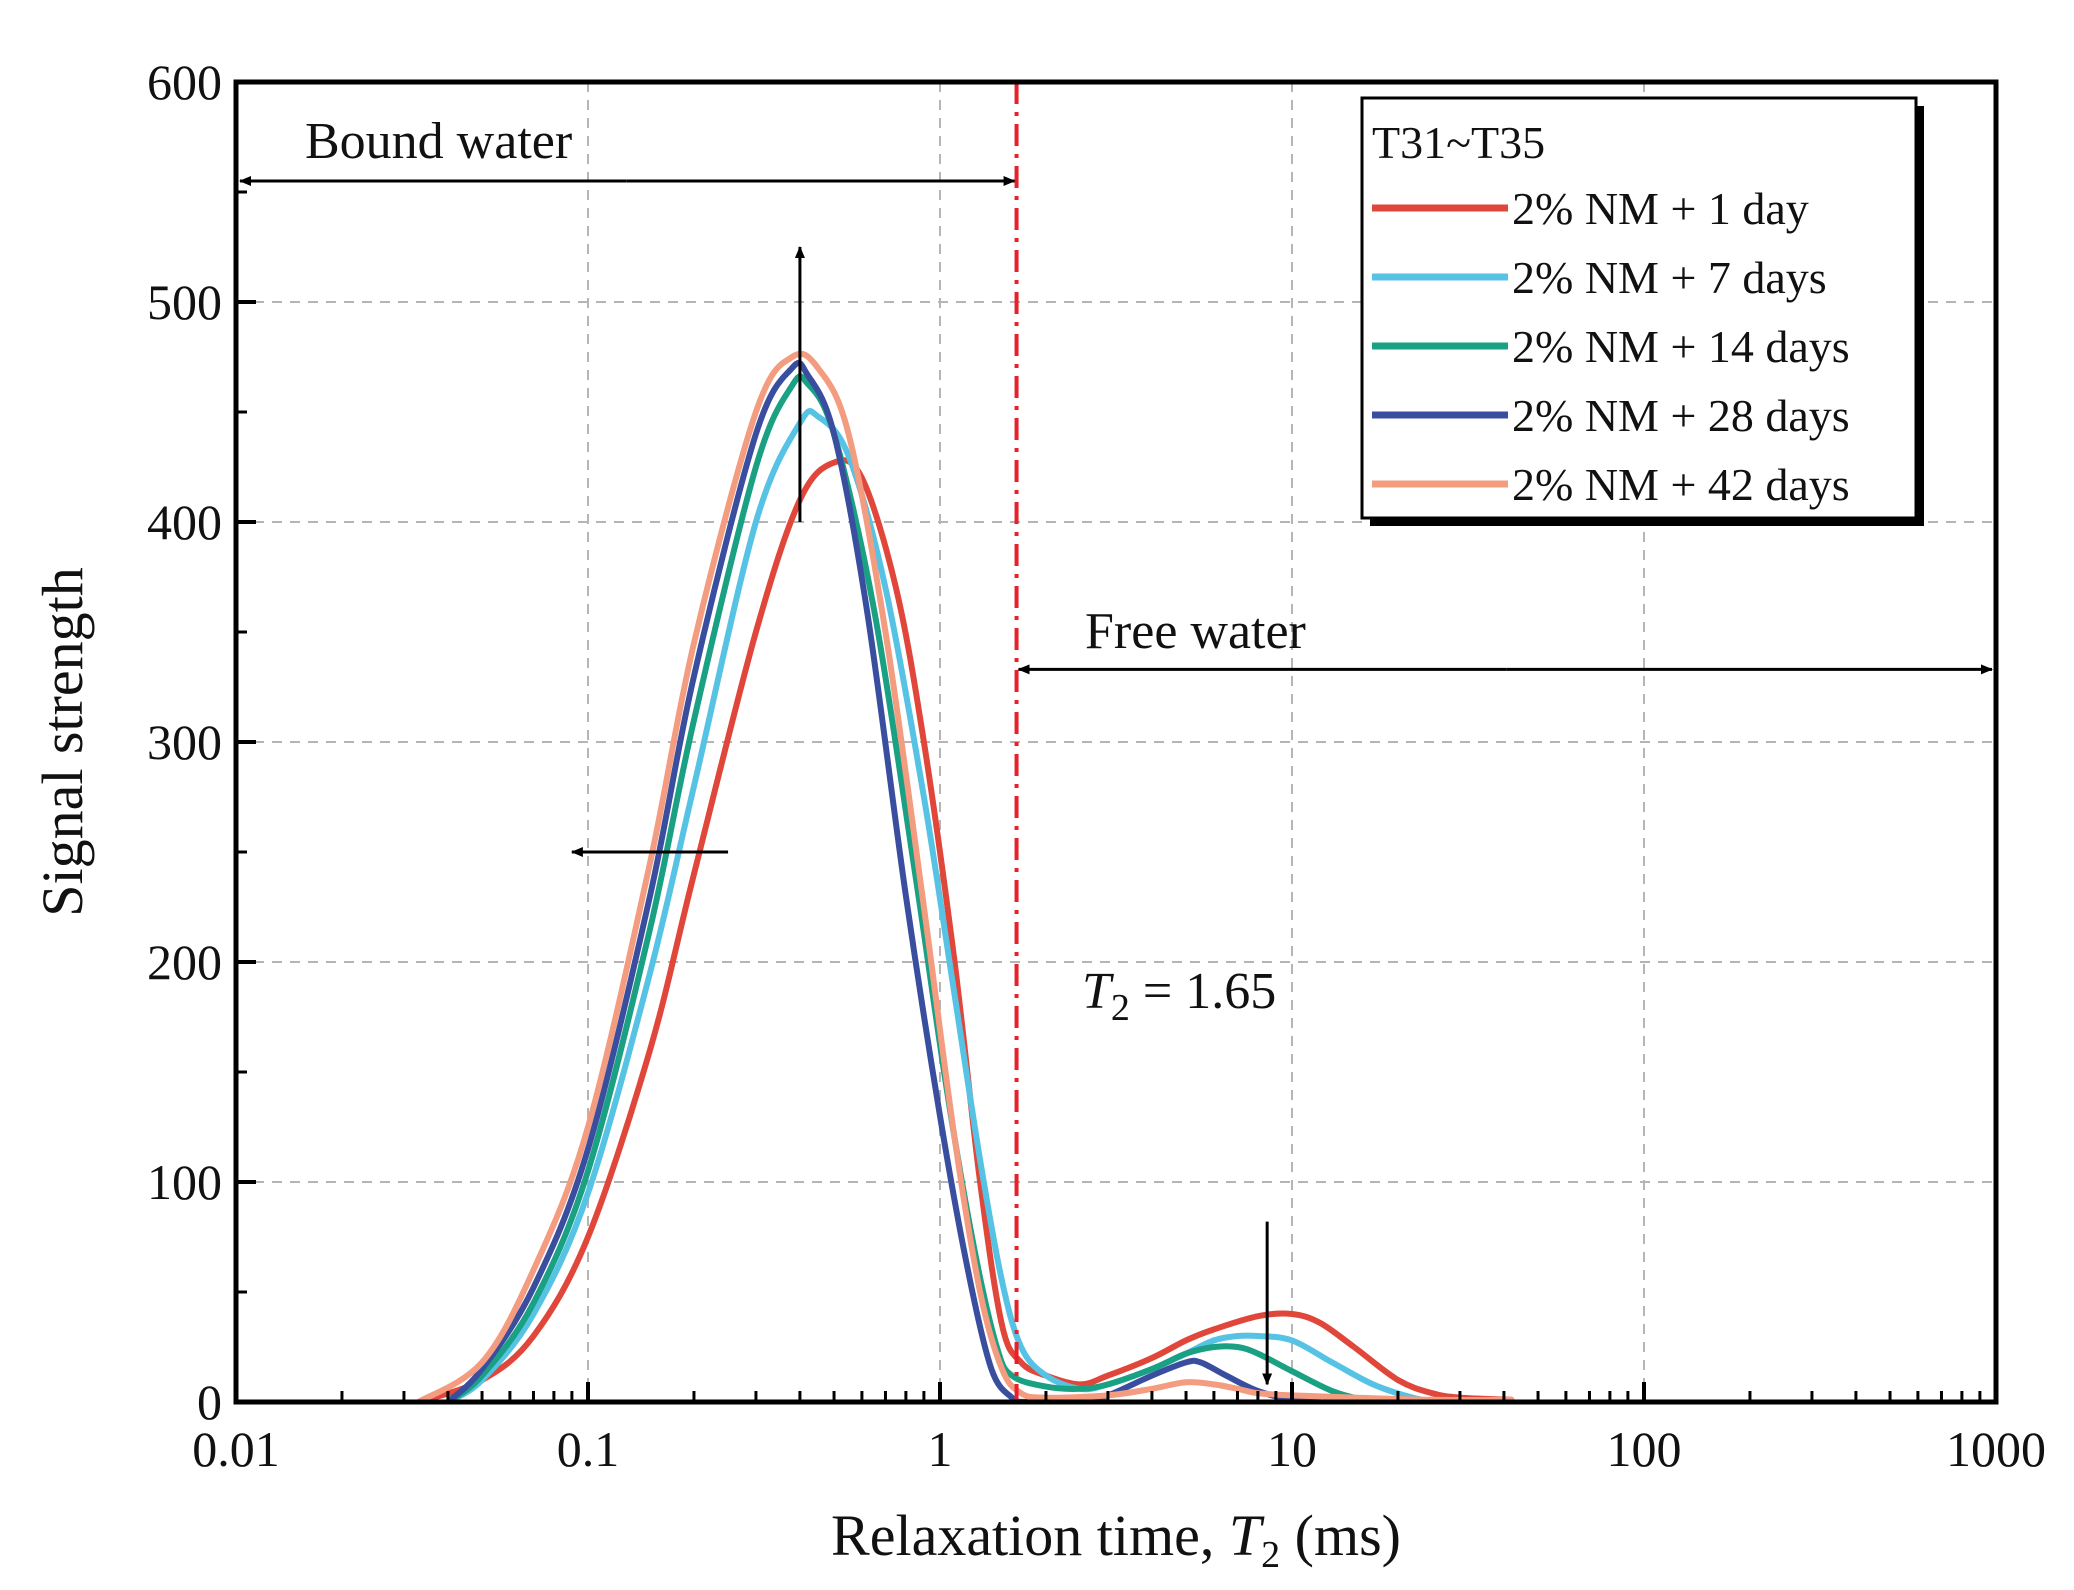 Image resolution: width=2074 pixels, height=1590 pixels. What do you see at coordinates (1660, 208) in the screenshot?
I see `legend-label-1: 2% NM + 1 day` at bounding box center [1660, 208].